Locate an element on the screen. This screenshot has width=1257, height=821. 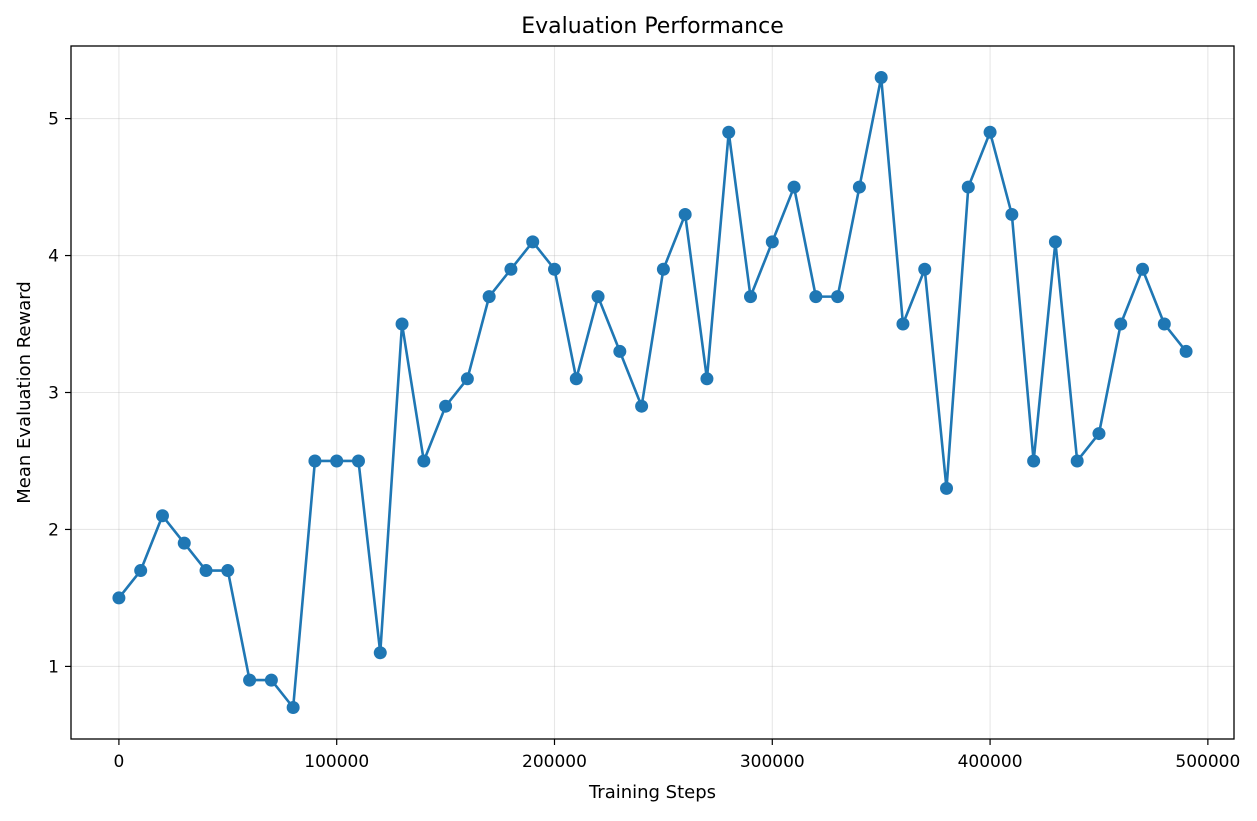
y-tick-label: 4 is located at coordinates (53, 257).